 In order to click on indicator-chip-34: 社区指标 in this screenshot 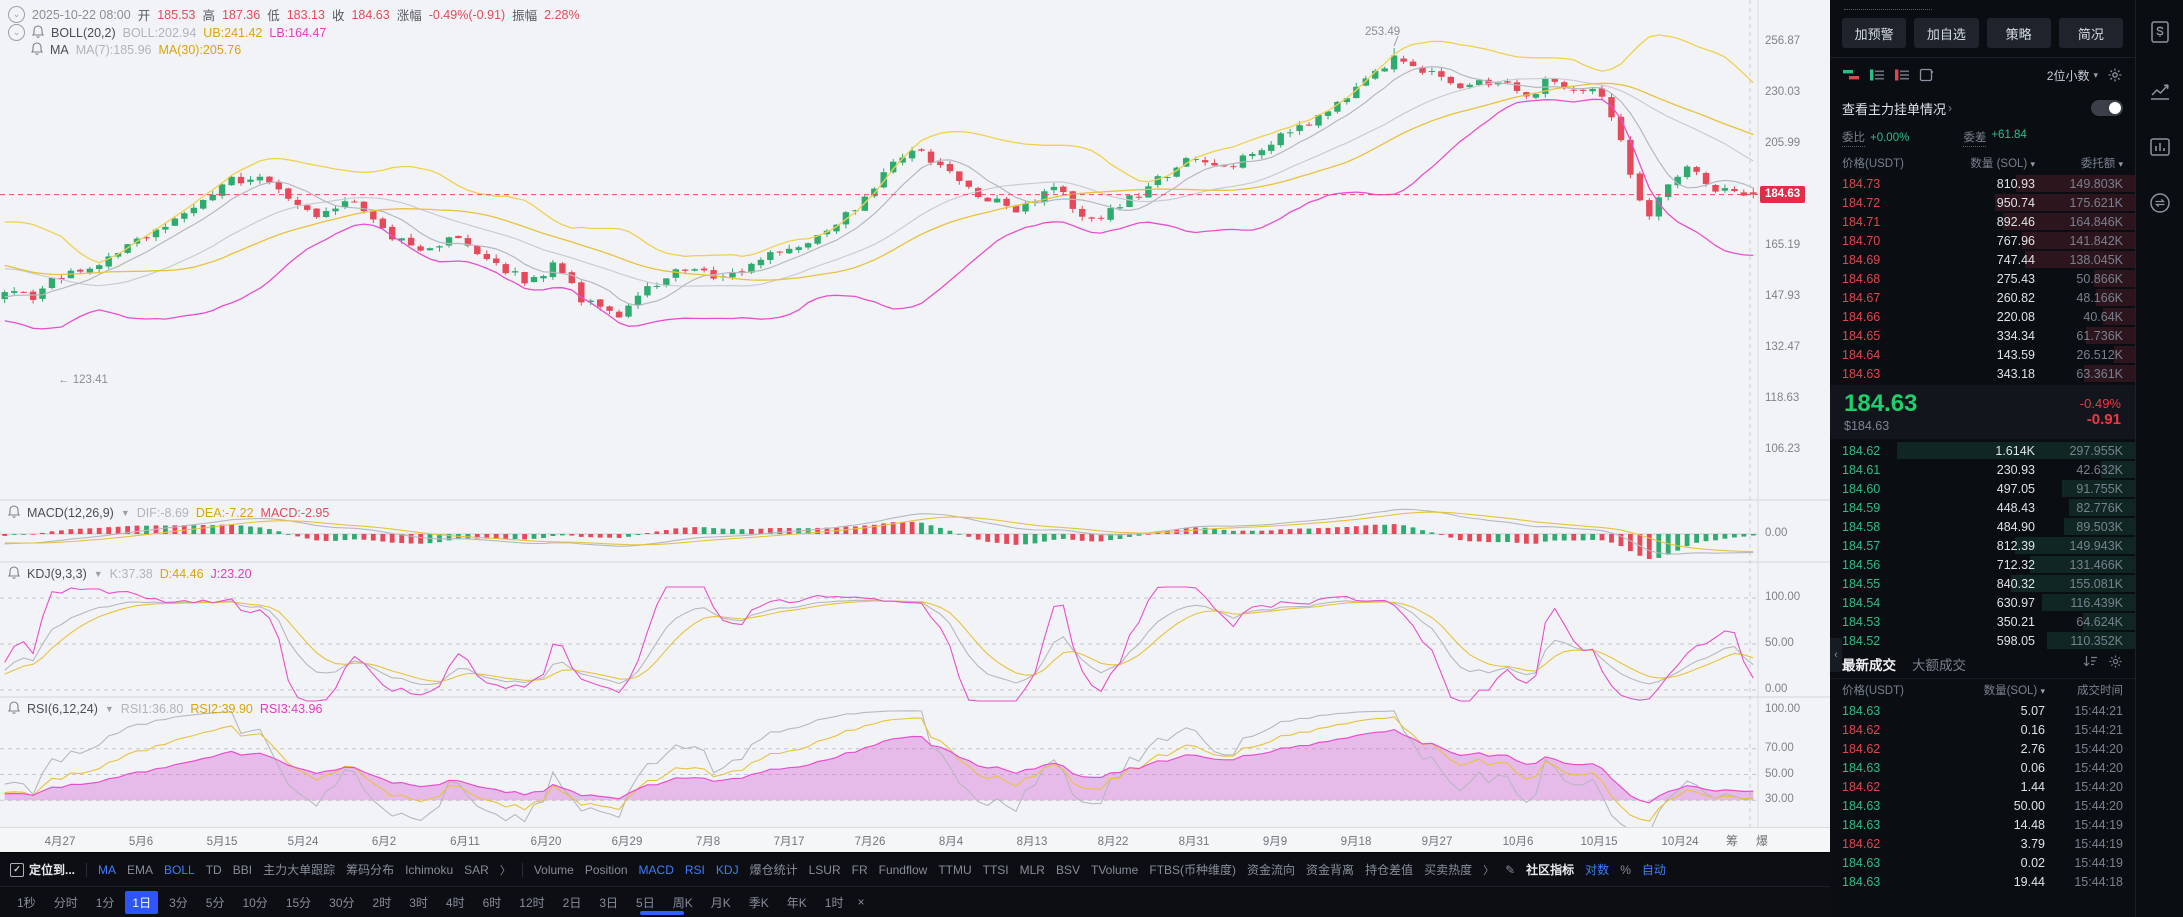, I will do `click(1550, 870)`.